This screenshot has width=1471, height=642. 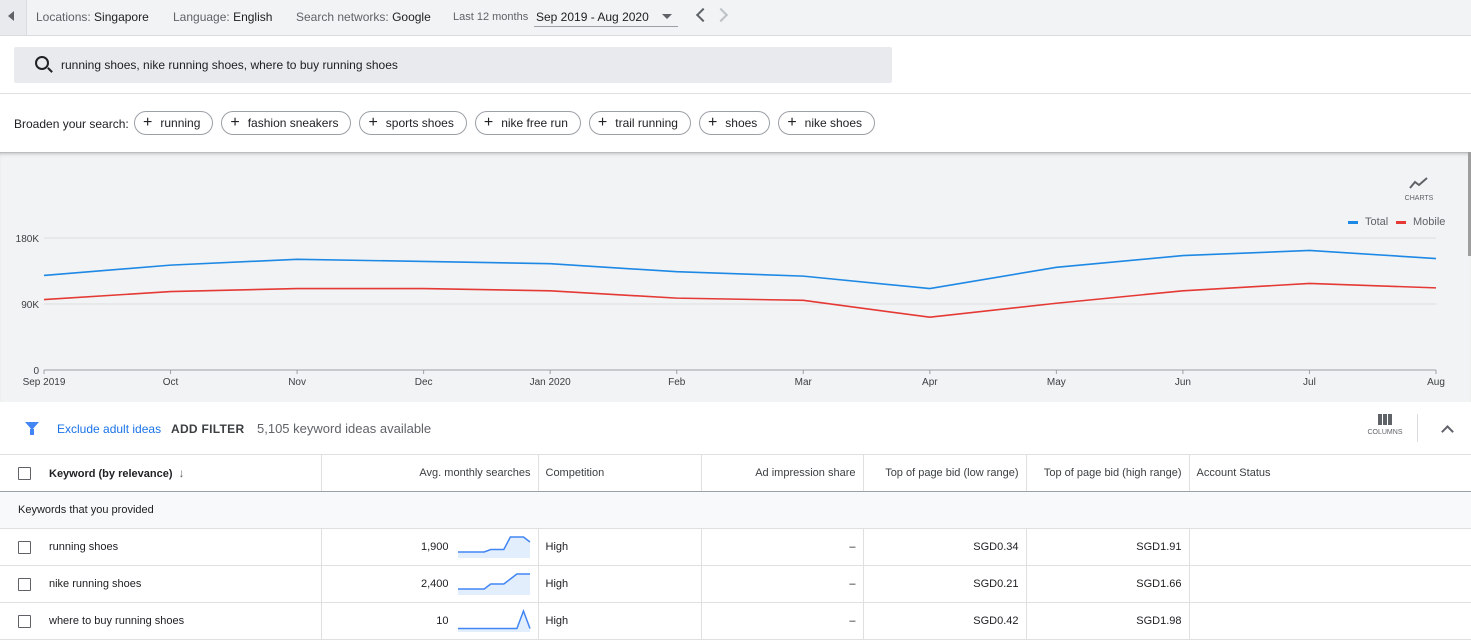 What do you see at coordinates (534, 123) in the screenshot?
I see `chip-label: nike free run` at bounding box center [534, 123].